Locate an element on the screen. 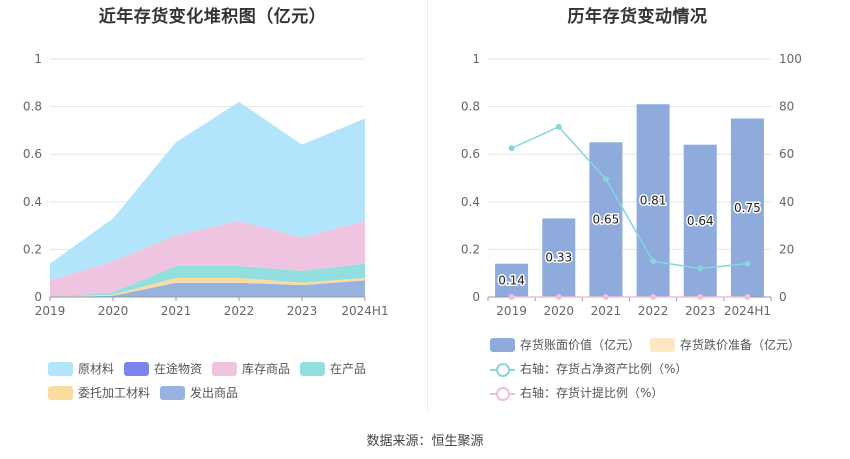  legend-item: 存货跌价准备（亿元） is located at coordinates (725, 344).